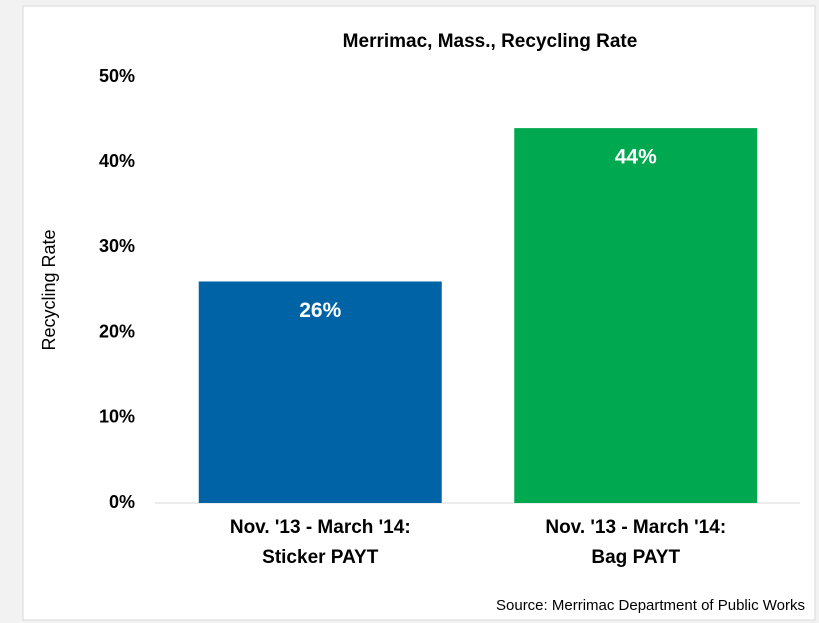 The image size is (819, 623). I want to click on y-tick-label: 10%, so click(117, 417).